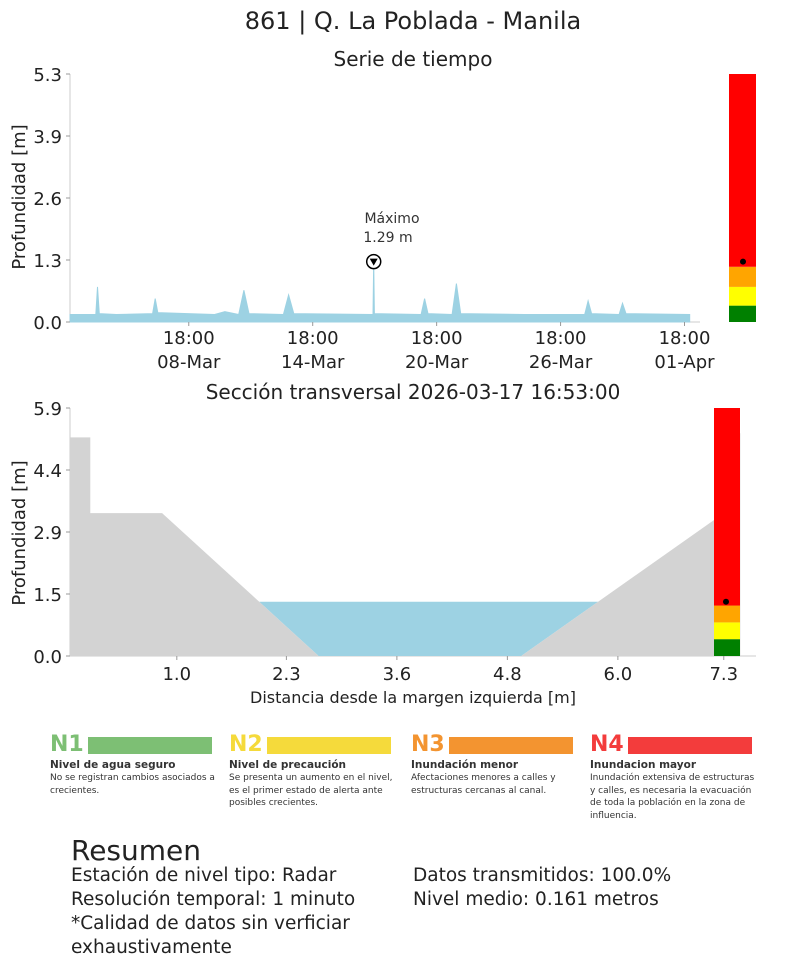 This screenshot has width=809, height=969. What do you see at coordinates (373, 262) in the screenshot?
I see `max-marker-triangle` at bounding box center [373, 262].